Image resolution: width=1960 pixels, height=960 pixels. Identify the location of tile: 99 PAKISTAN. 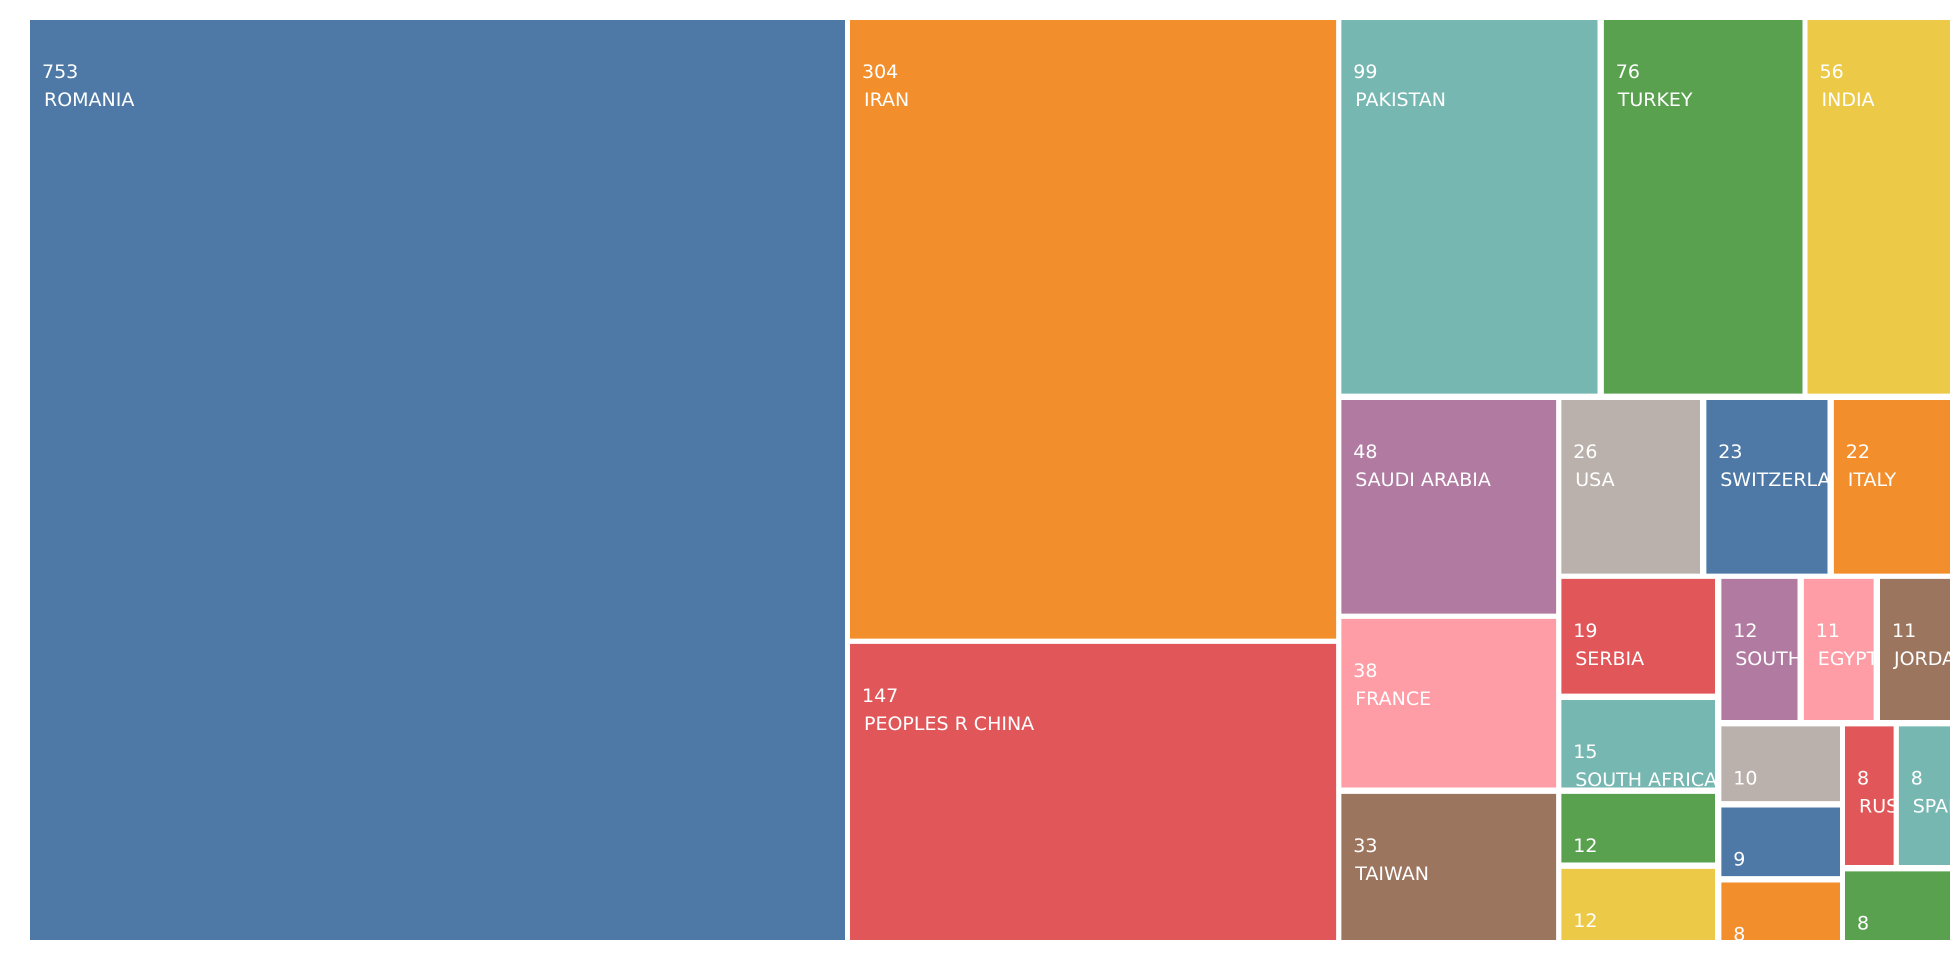
(1469, 207).